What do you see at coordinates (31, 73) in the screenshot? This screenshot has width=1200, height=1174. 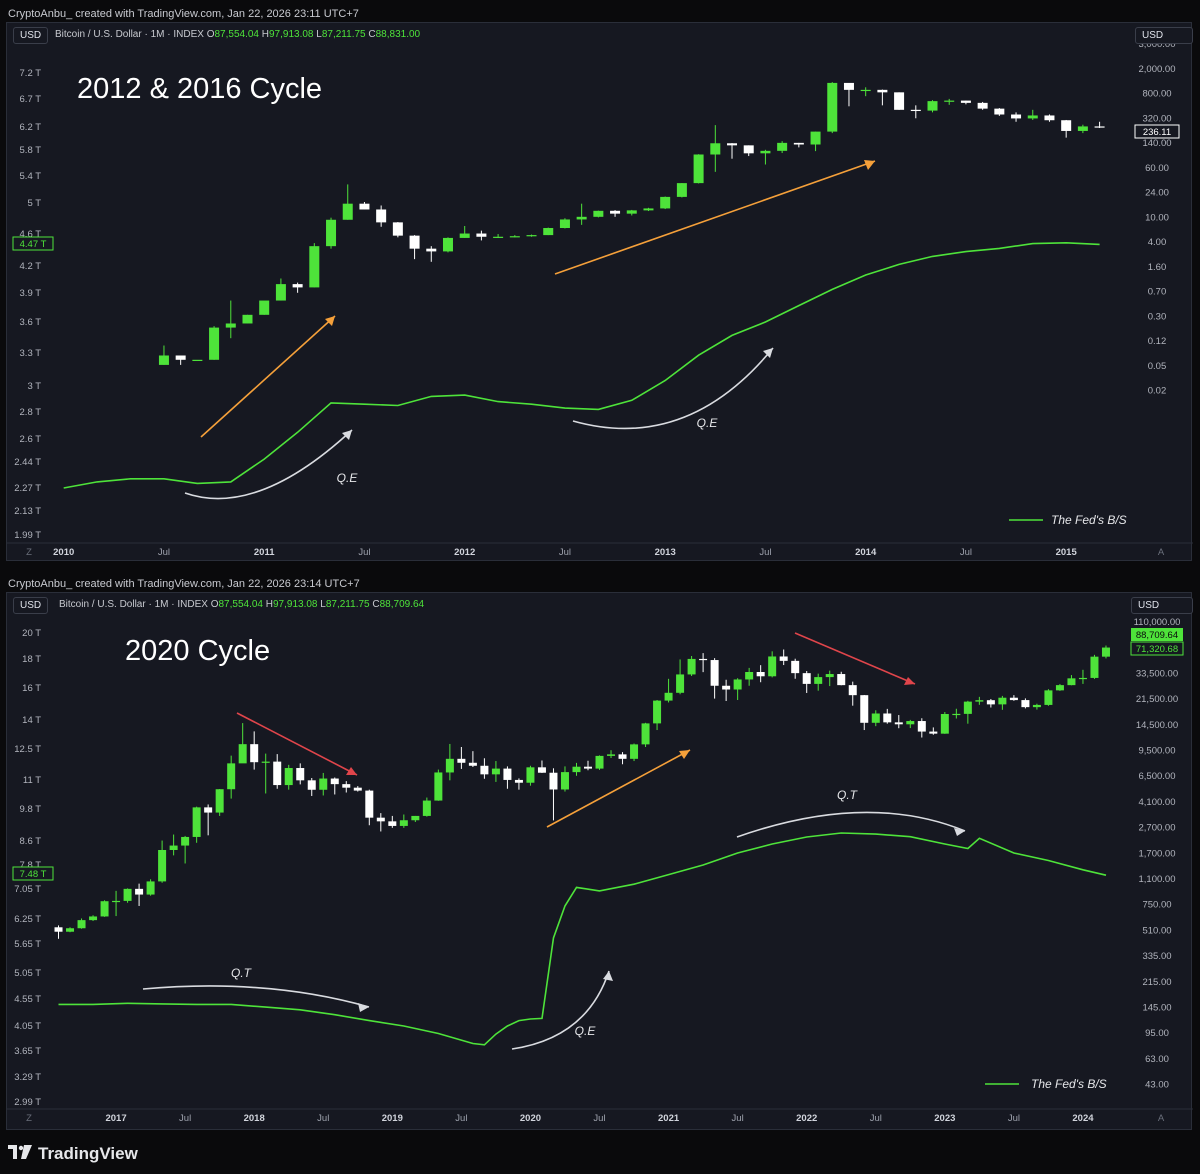 I see `left-axis-tick-label: 7.2 T` at bounding box center [31, 73].